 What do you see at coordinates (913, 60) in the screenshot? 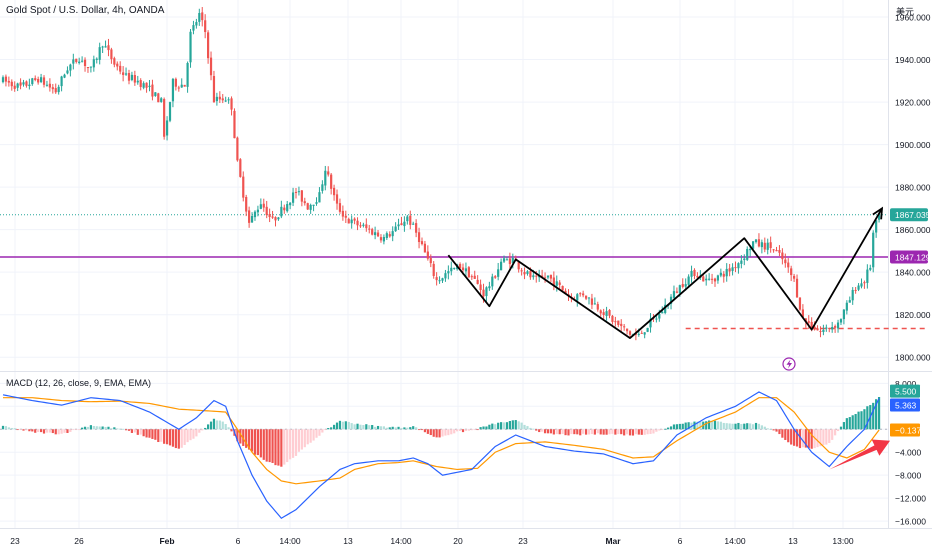
I see `price-tick-label: 1940.000` at bounding box center [913, 60].